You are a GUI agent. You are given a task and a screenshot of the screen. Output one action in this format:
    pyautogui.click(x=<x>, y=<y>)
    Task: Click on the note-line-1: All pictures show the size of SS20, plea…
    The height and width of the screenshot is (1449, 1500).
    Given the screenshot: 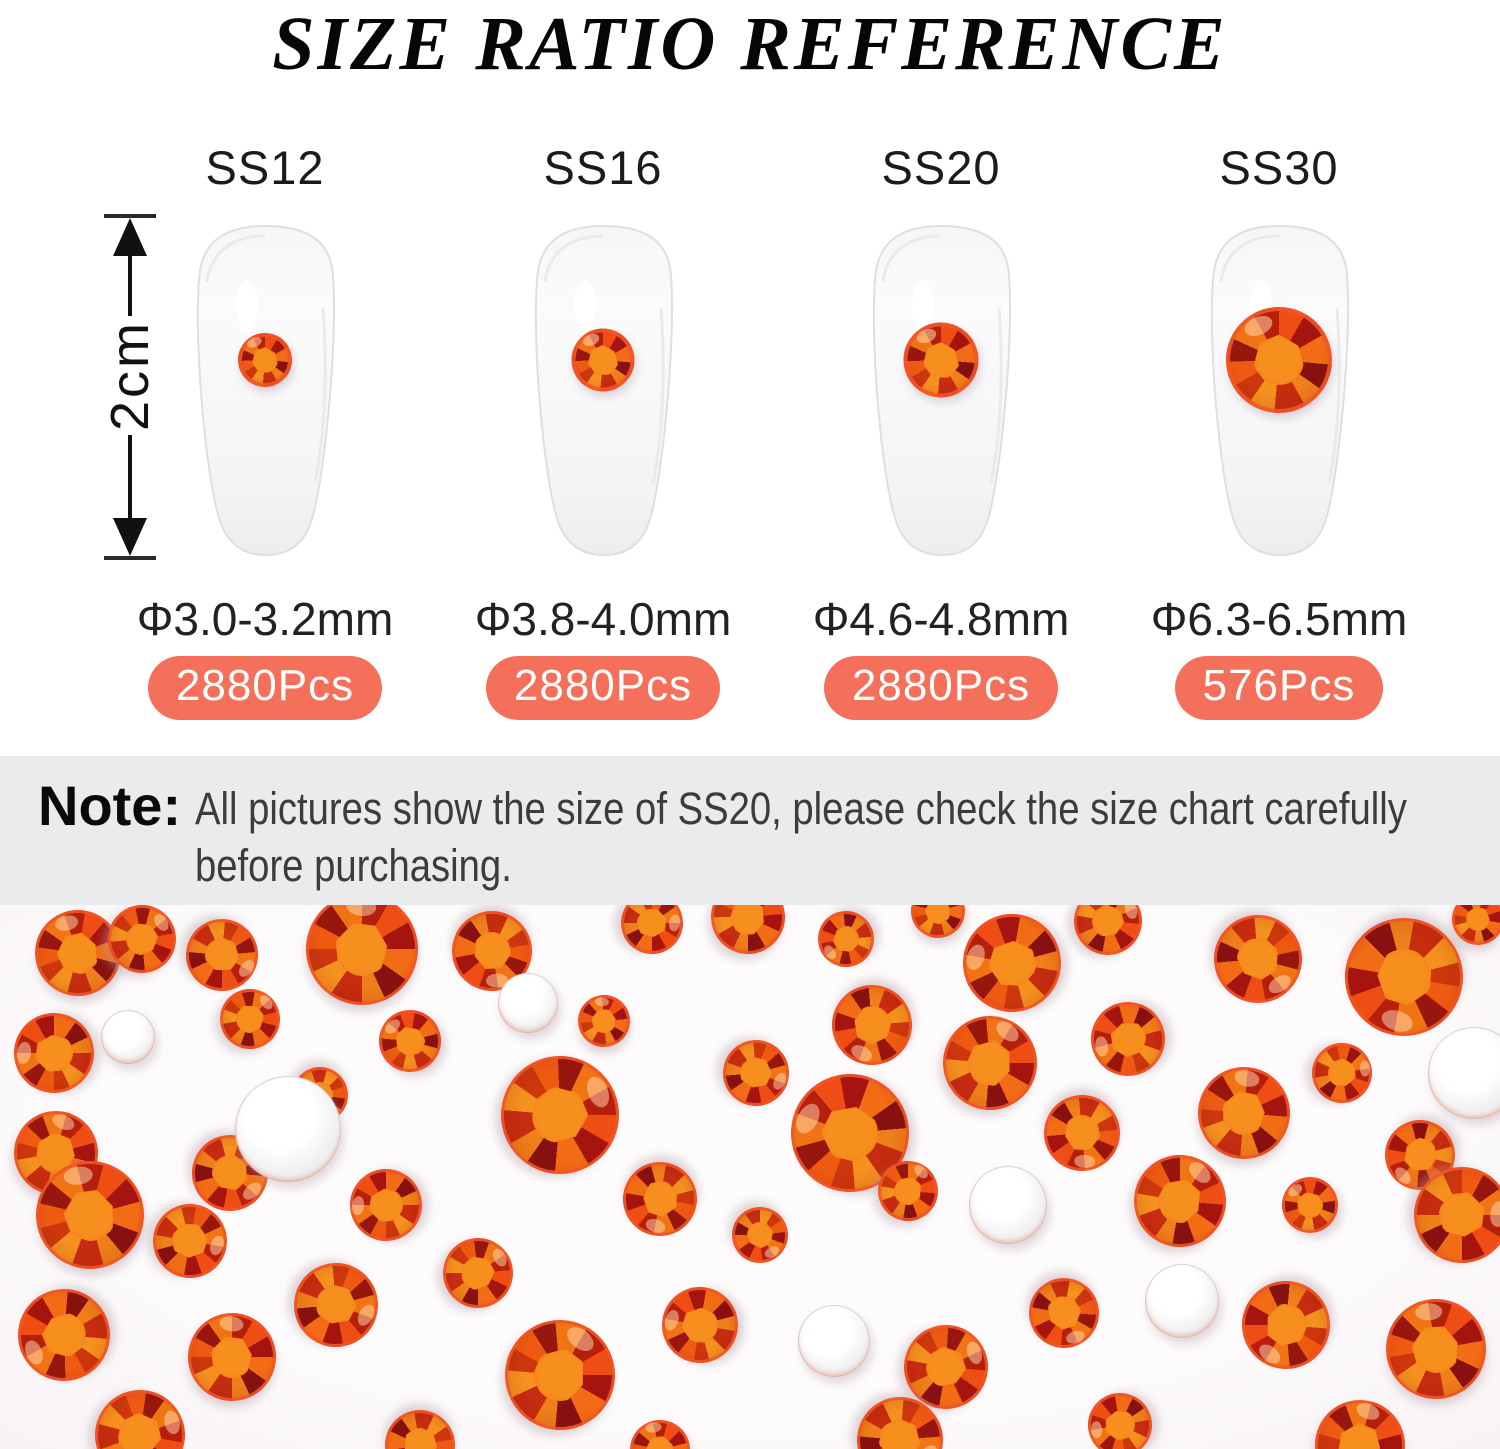 What is the action you would take?
    pyautogui.click(x=801, y=808)
    